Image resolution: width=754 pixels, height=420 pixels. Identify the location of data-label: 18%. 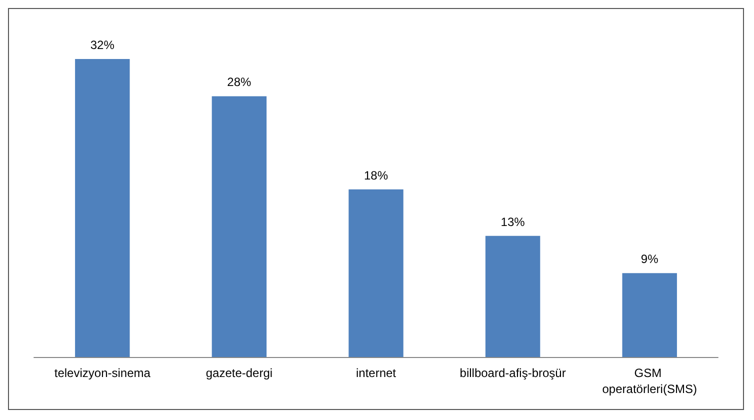
(376, 175).